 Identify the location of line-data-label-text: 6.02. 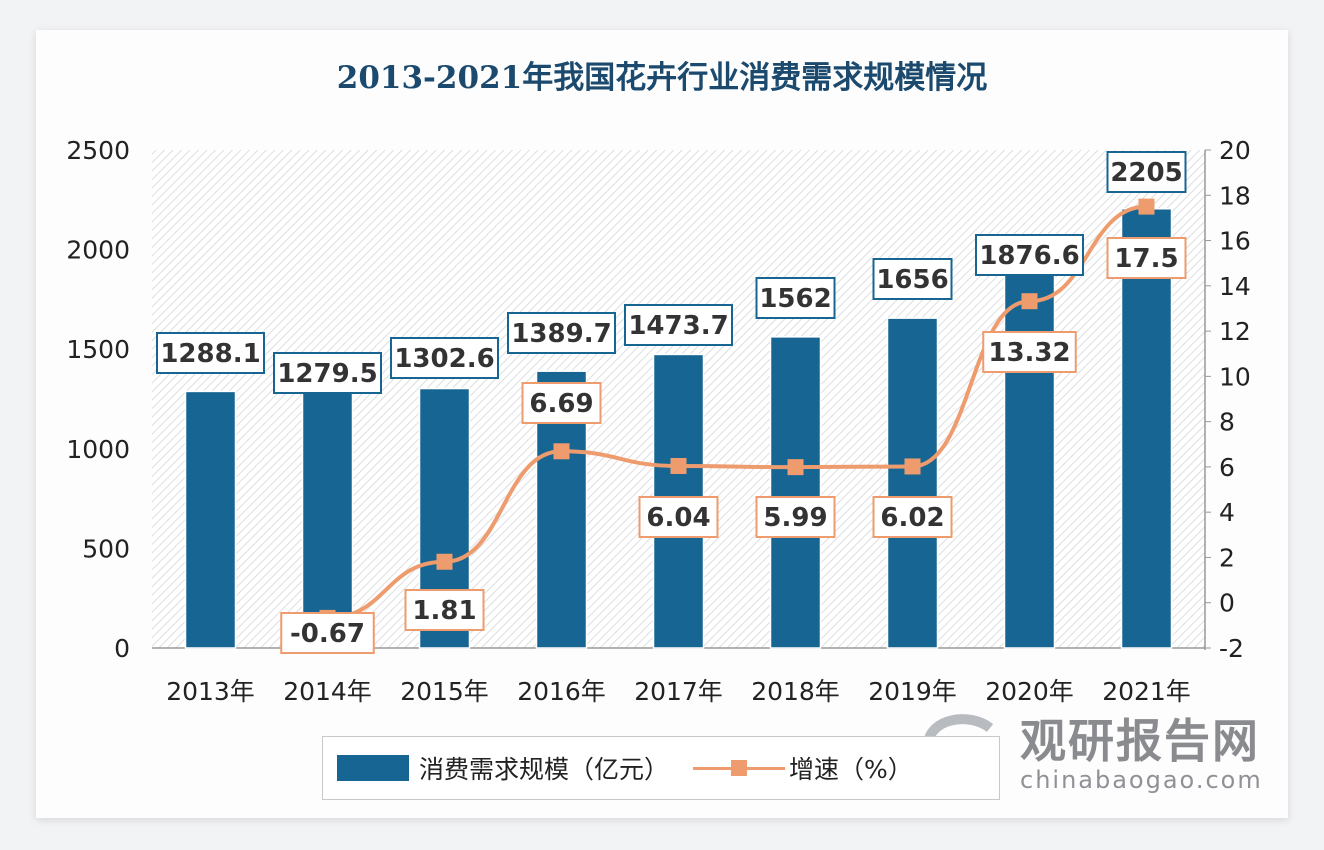
(912, 518).